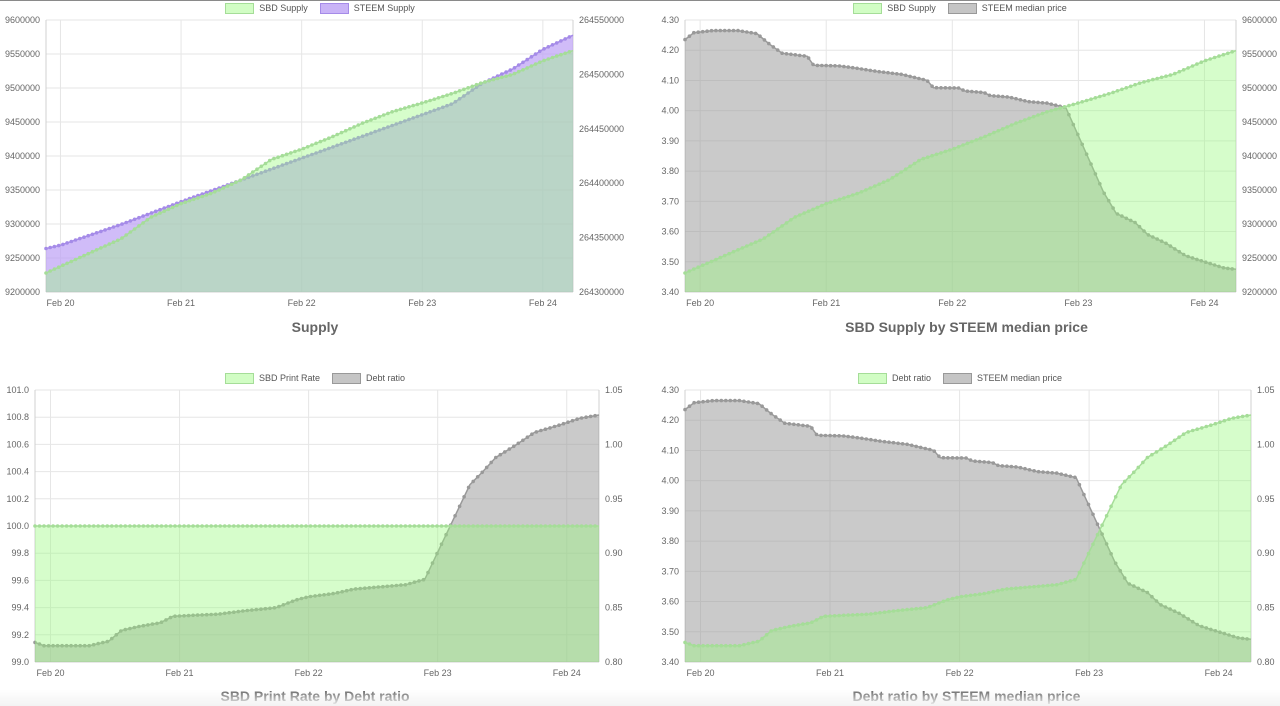 The width and height of the screenshot is (1280, 706). I want to click on y-left-tick-label: 9250000, so click(22, 258).